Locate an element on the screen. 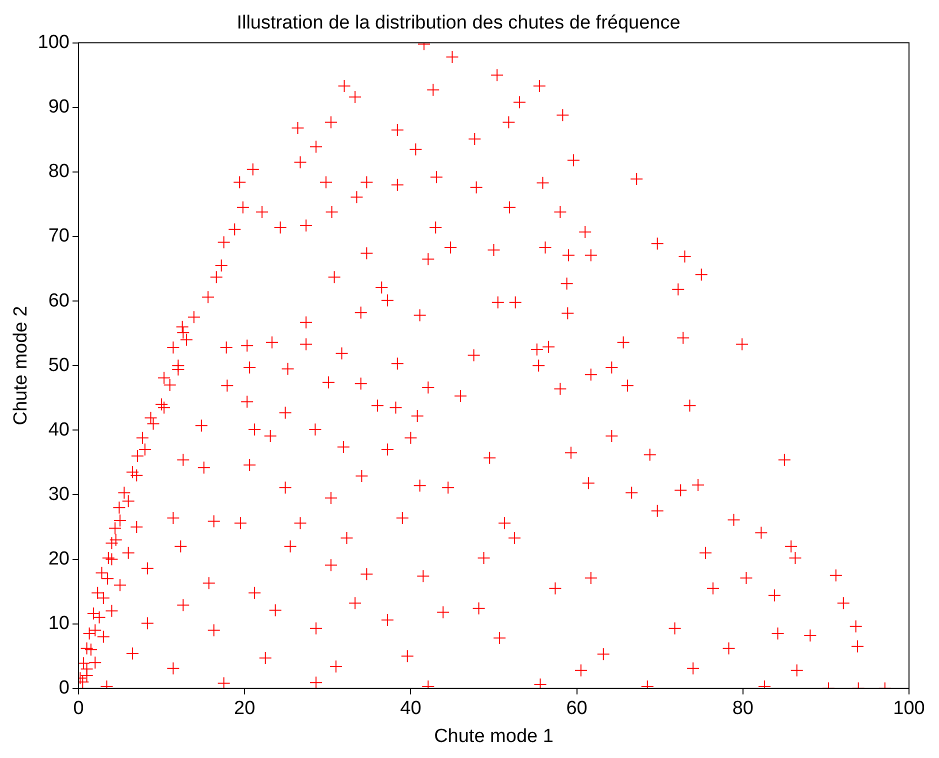  chart-title: Illustration de la distribution des chutes de fréquence is located at coordinates (458, 23).